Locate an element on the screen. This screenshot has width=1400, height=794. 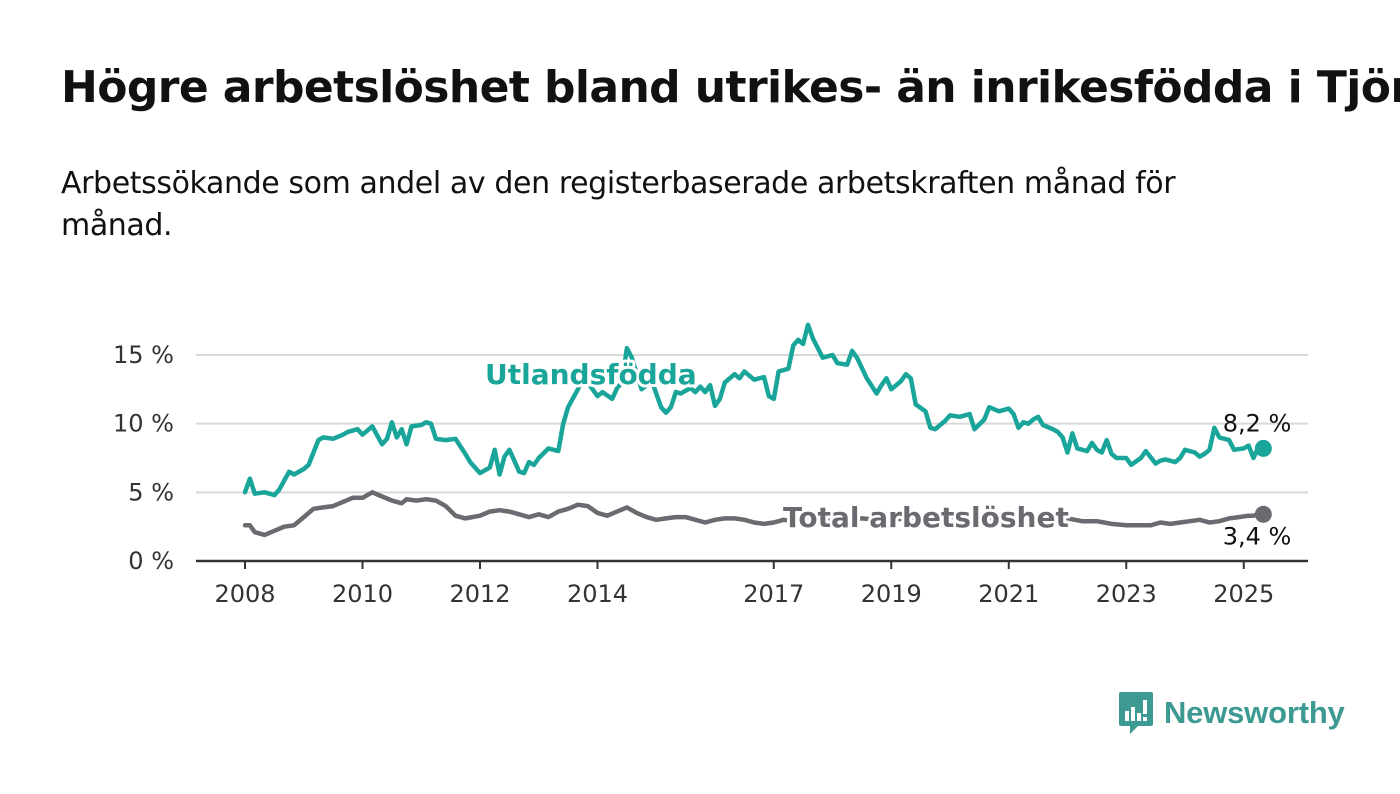
series-label-utlandsfodda: Utlandsfödda is located at coordinates (591, 374).